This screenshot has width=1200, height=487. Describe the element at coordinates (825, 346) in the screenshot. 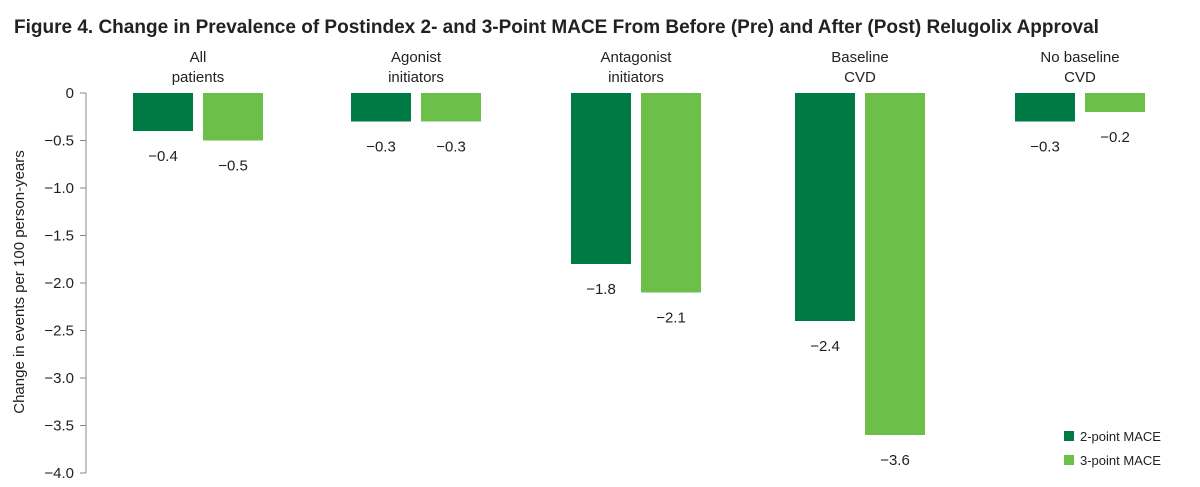

I see `data-label: −2.4` at that location.